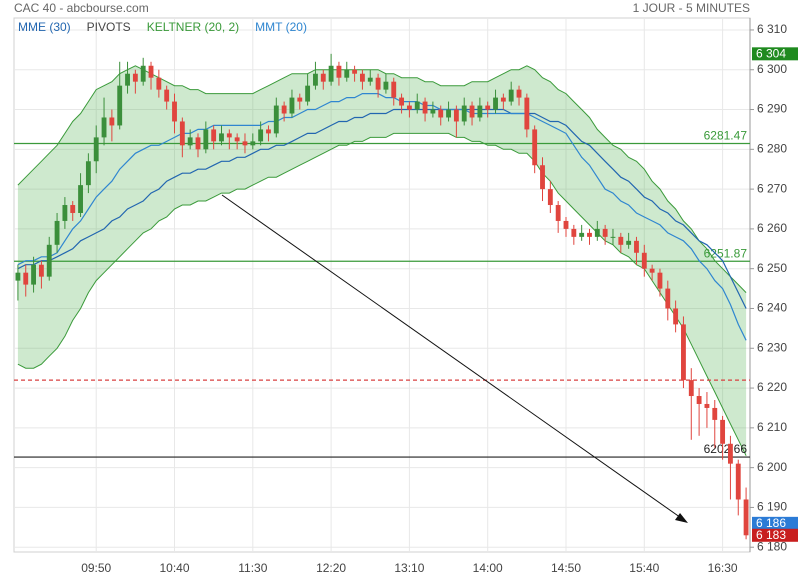  Describe the element at coordinates (771, 535) in the screenshot. I see `price-tag-label: 6 183` at that location.